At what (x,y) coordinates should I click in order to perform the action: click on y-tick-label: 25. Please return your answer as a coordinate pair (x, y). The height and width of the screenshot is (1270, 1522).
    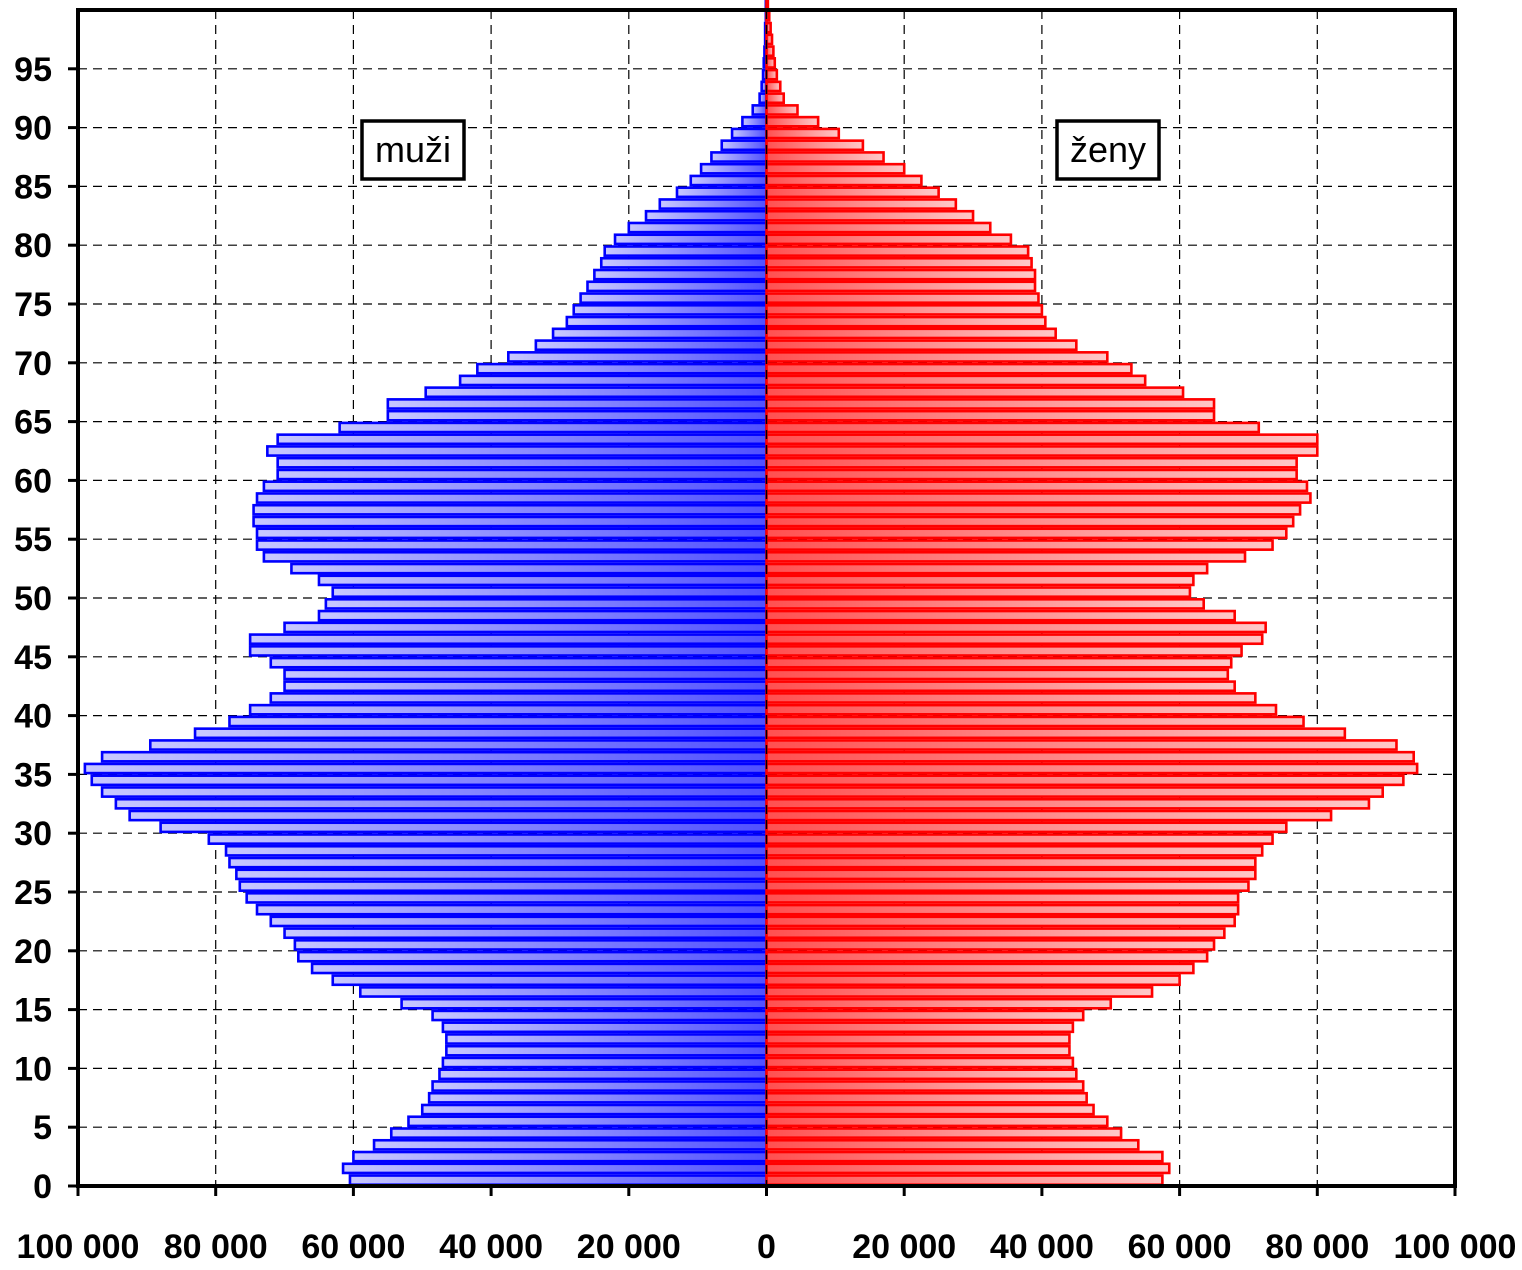
    Looking at the image, I should click on (33, 893).